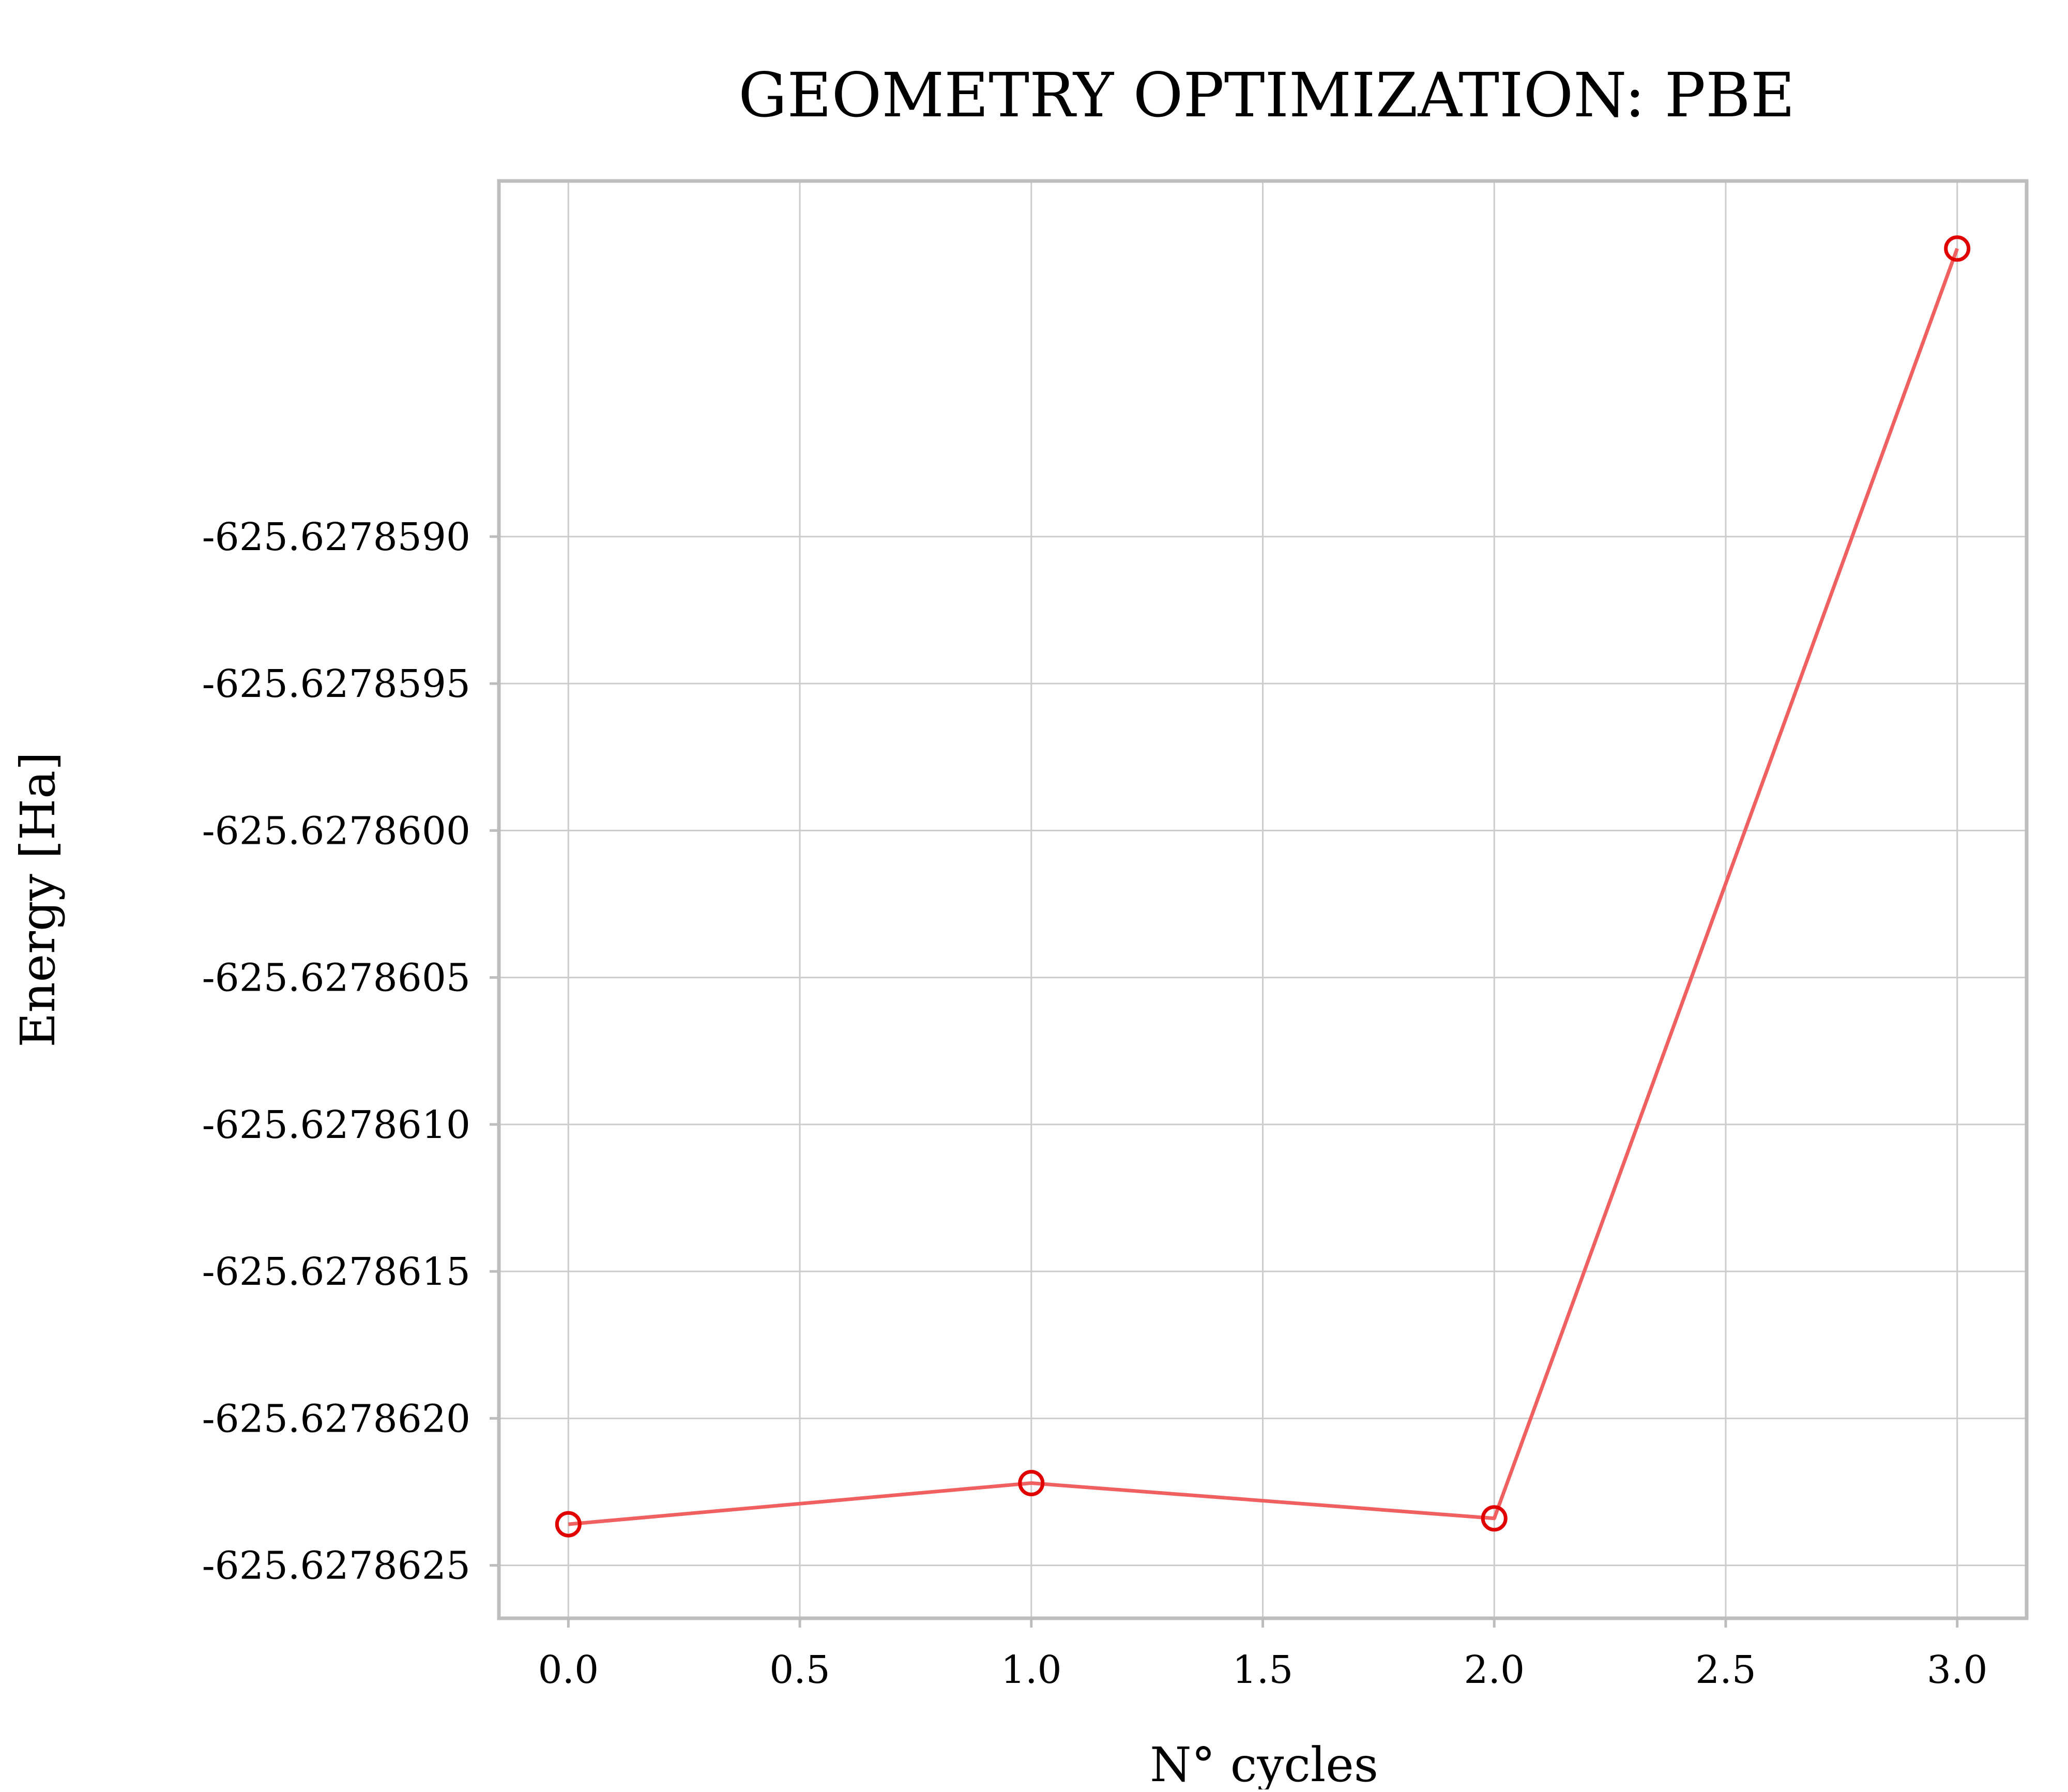 This screenshot has height=1792, width=2068. What do you see at coordinates (336, 1125) in the screenshot?
I see `y-tick-label: -625.6278610` at bounding box center [336, 1125].